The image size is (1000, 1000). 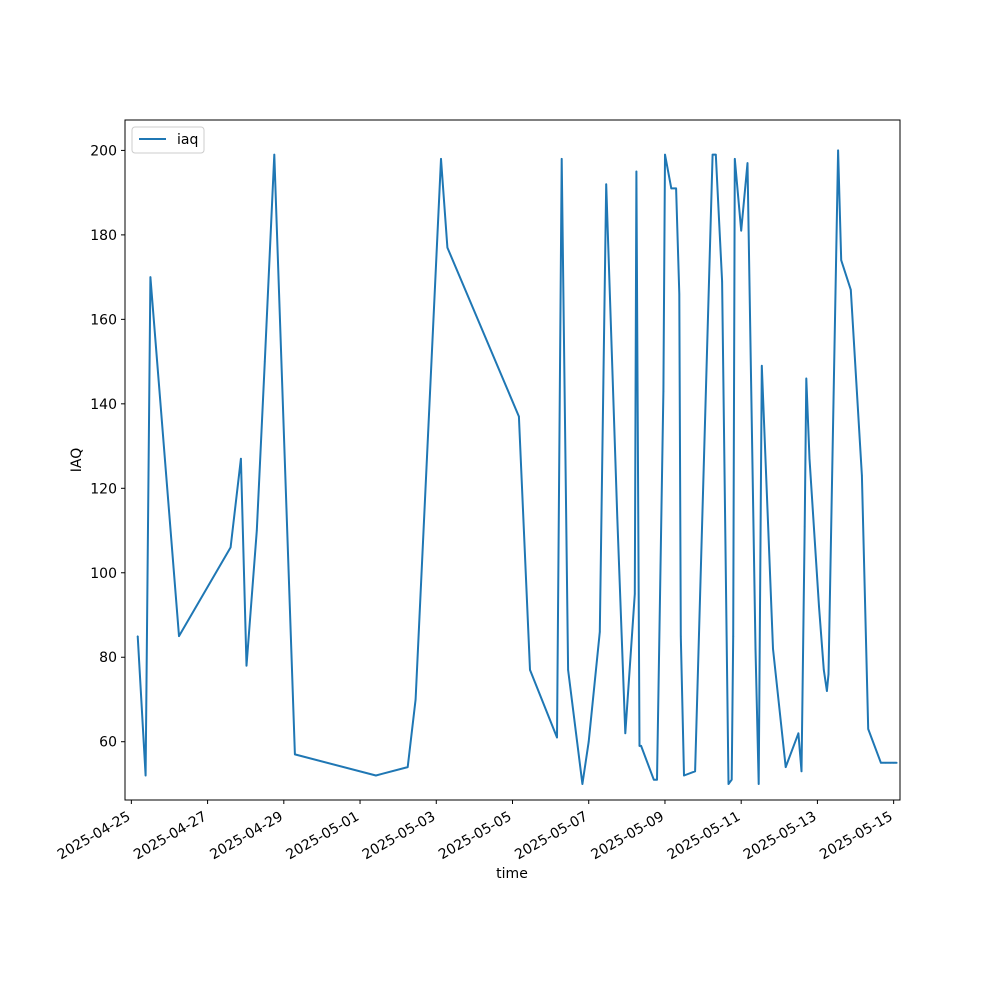 What do you see at coordinates (103, 405) in the screenshot?
I see `y-tick-label: 140` at bounding box center [103, 405].